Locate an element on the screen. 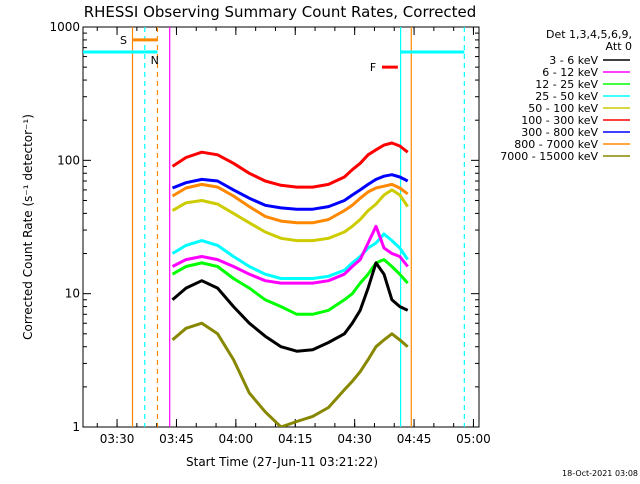 The height and width of the screenshot is (484, 640). y-tick-label: 1 is located at coordinates (76, 427).